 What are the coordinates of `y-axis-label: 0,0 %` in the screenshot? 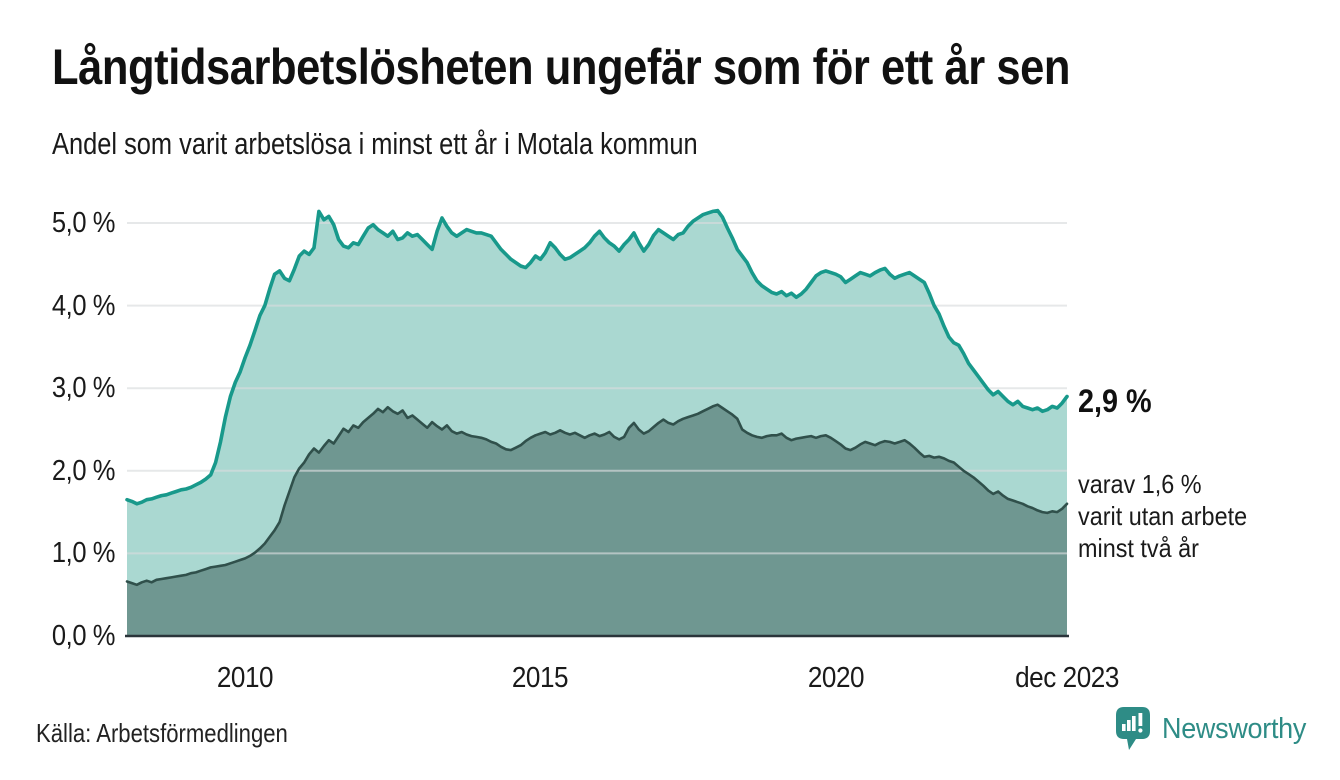 It's located at (83, 636).